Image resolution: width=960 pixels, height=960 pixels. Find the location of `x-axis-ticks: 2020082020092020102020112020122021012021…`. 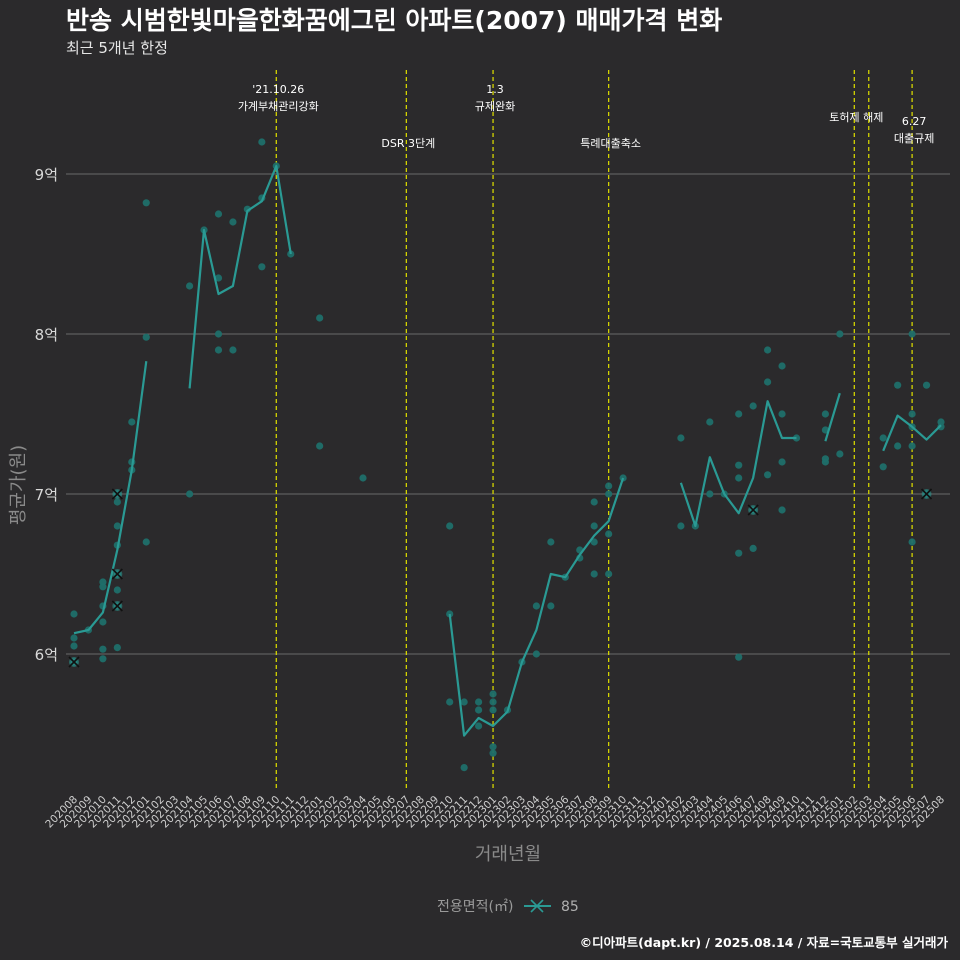

x-axis-ticks: 2020082020092020102020112020122021012021… is located at coordinates (495, 811).